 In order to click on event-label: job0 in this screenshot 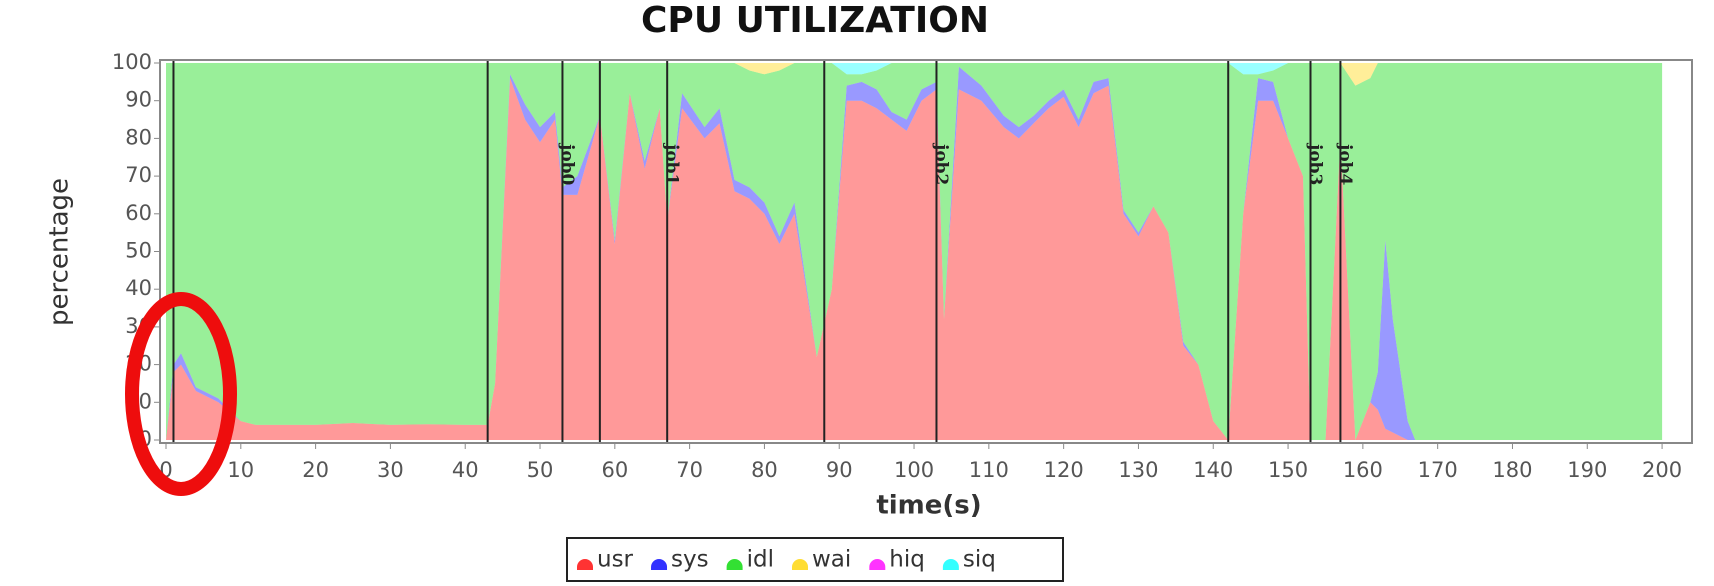, I will do `click(567, 163)`.